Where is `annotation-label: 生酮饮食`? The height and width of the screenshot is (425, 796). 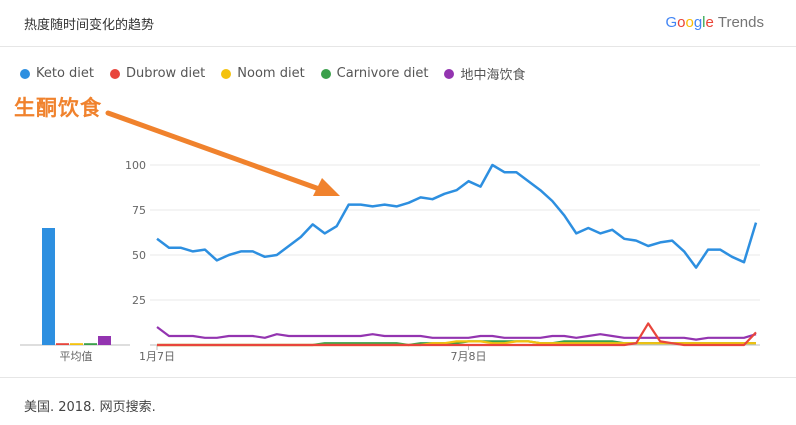
annotation-label: 生酮饮食 is located at coordinates (58, 108).